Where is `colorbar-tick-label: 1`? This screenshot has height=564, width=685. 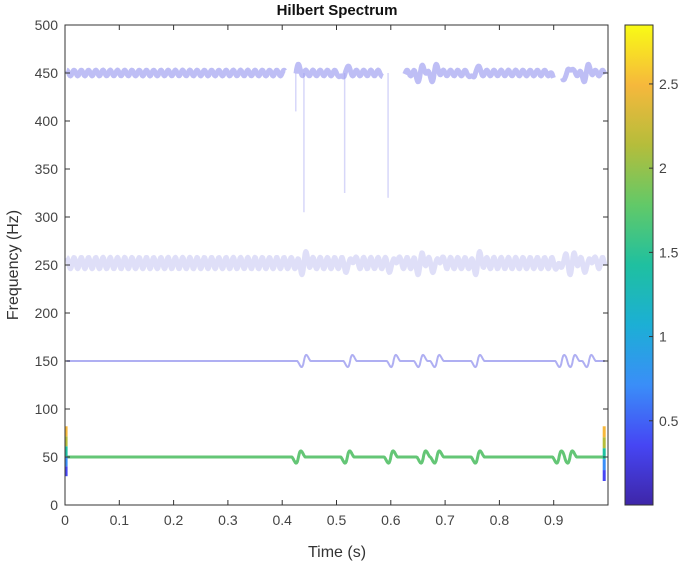
colorbar-tick-label: 1 is located at coordinates (663, 337).